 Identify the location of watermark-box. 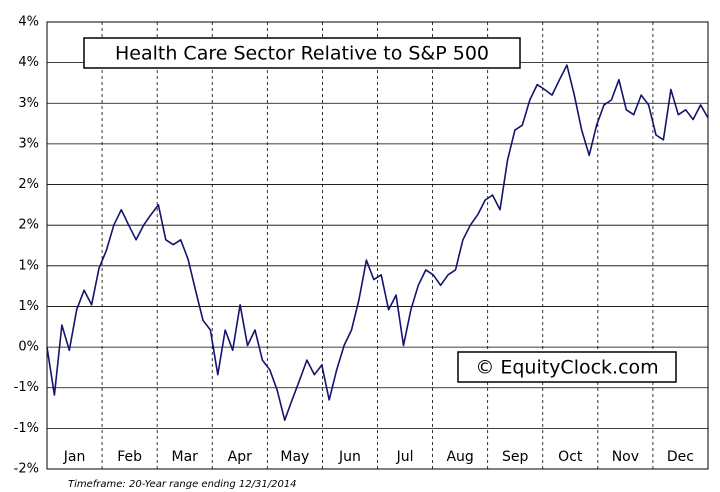
(567, 367).